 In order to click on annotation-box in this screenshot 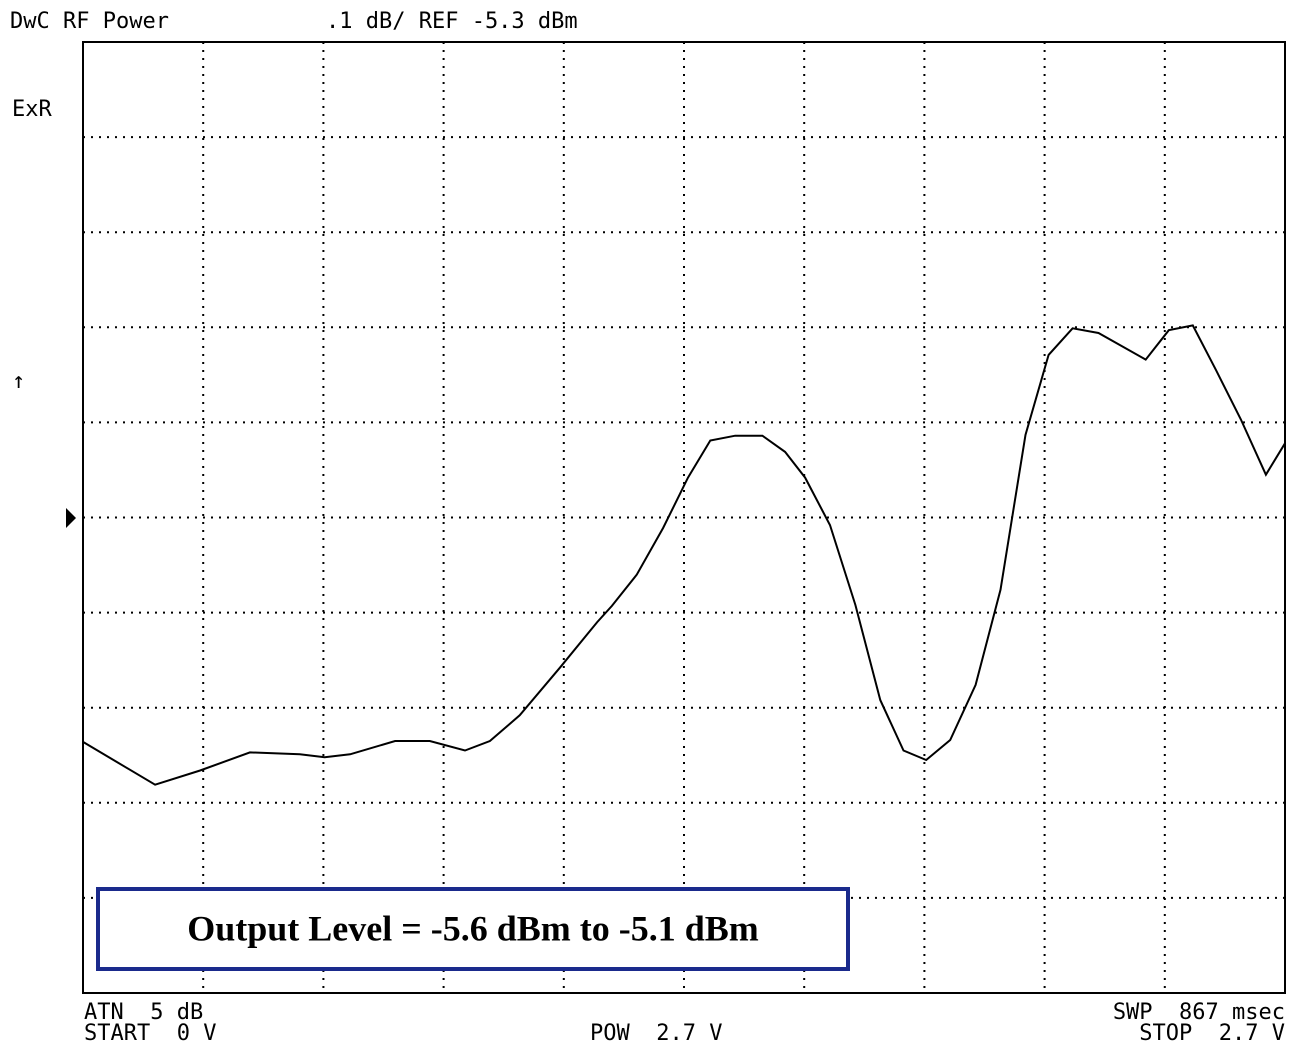, I will do `click(473, 929)`.